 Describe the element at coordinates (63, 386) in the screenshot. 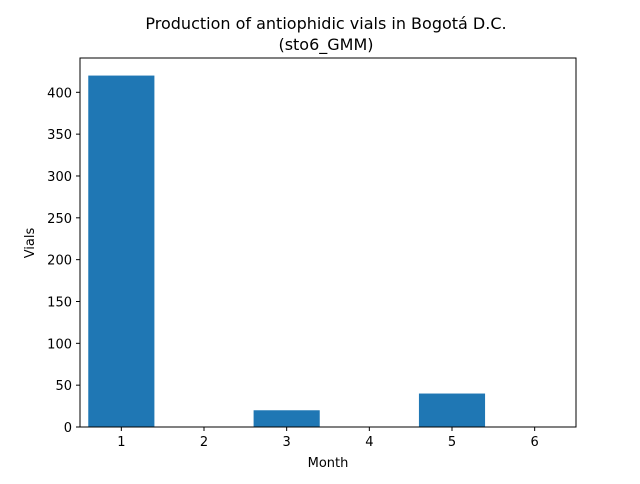

I see `y-tick-label: 50` at that location.